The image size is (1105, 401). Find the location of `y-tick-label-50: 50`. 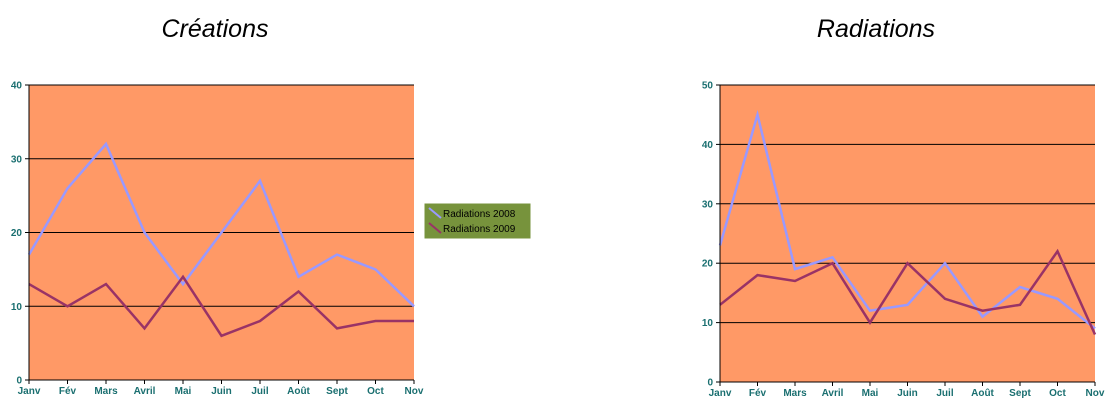

y-tick-label-50: 50 is located at coordinates (708, 86).